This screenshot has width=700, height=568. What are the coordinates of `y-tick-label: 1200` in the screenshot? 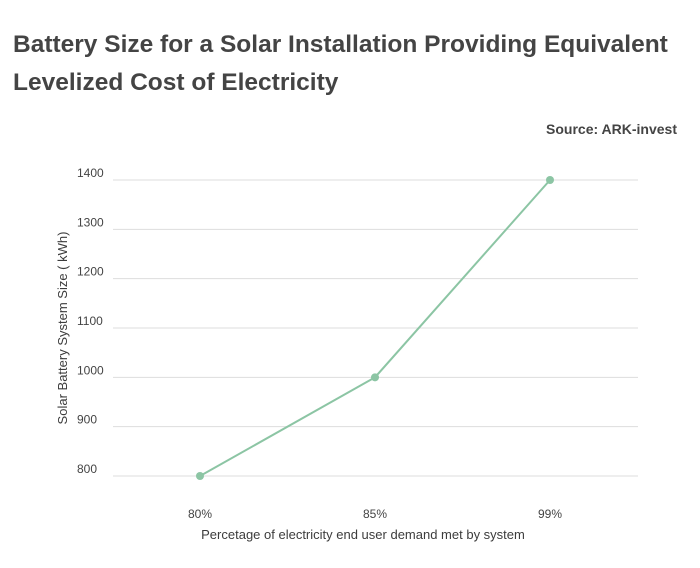 It's located at (90, 272).